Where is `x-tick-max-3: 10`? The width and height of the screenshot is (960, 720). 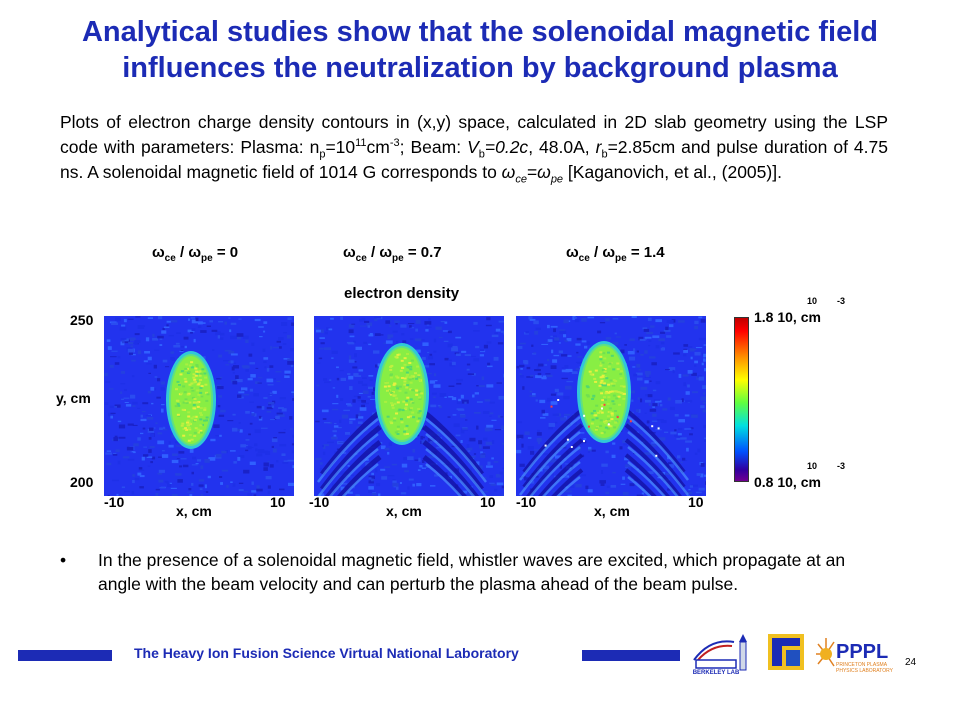 x-tick-max-3: 10 is located at coordinates (696, 502).